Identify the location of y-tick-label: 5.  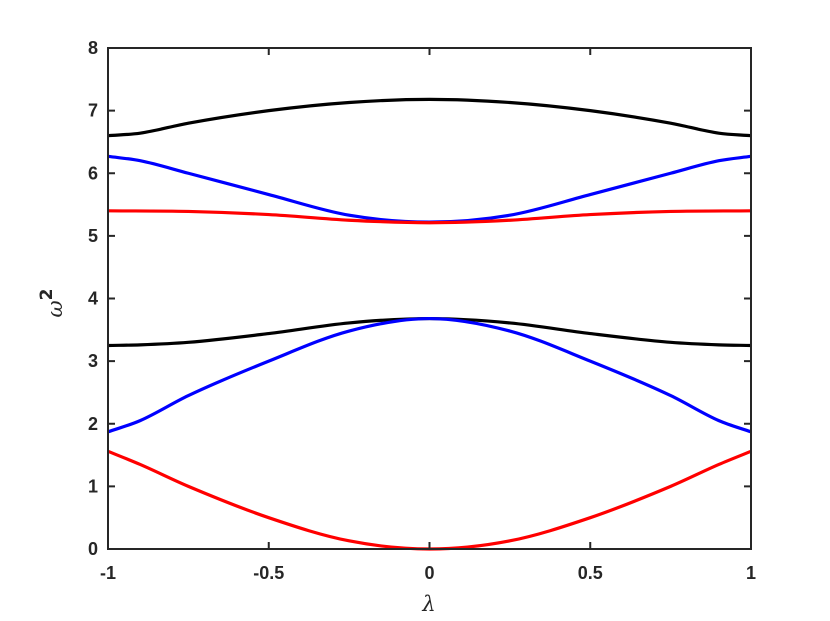
(93, 236).